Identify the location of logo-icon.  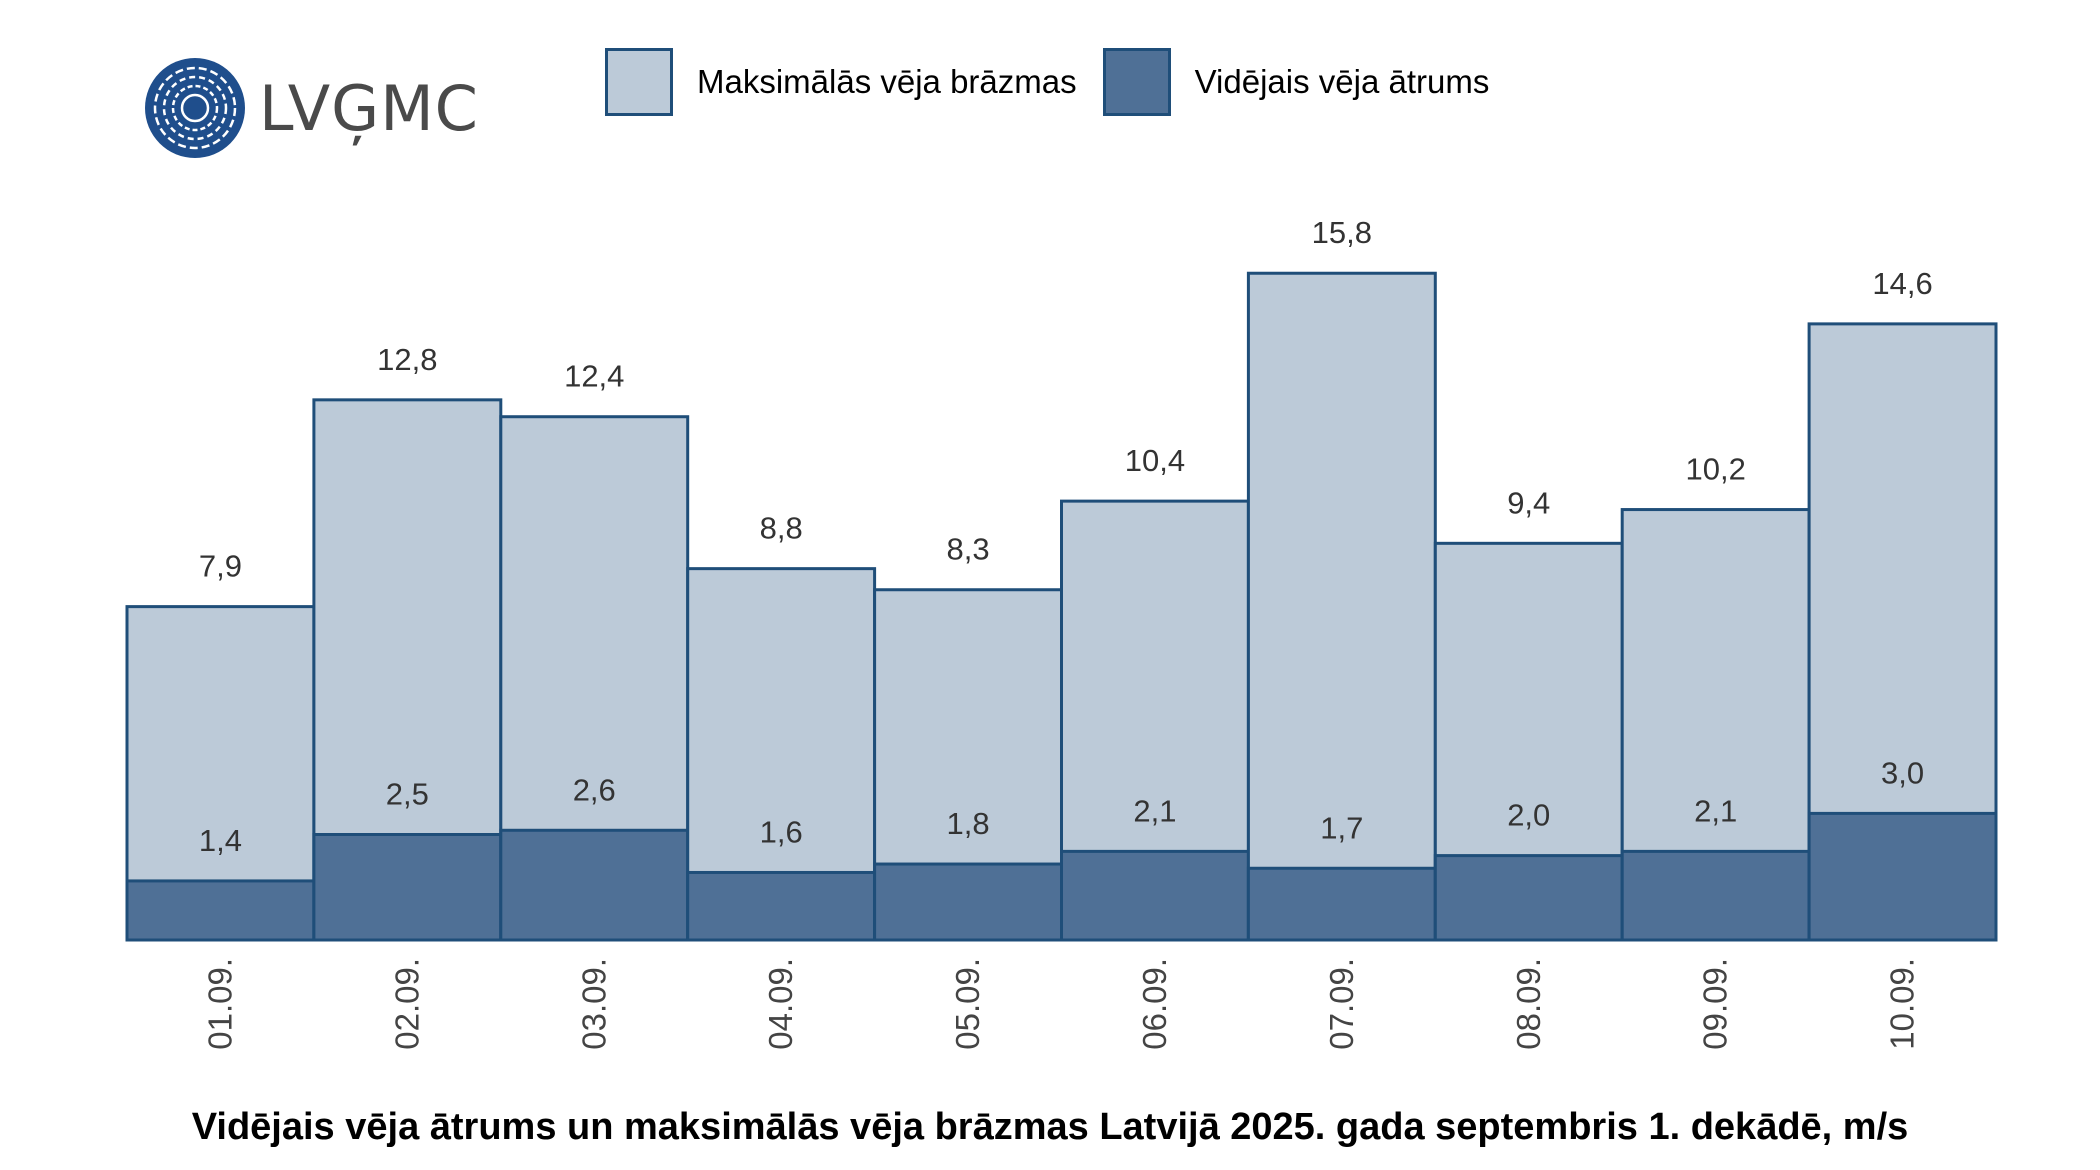
(195, 108).